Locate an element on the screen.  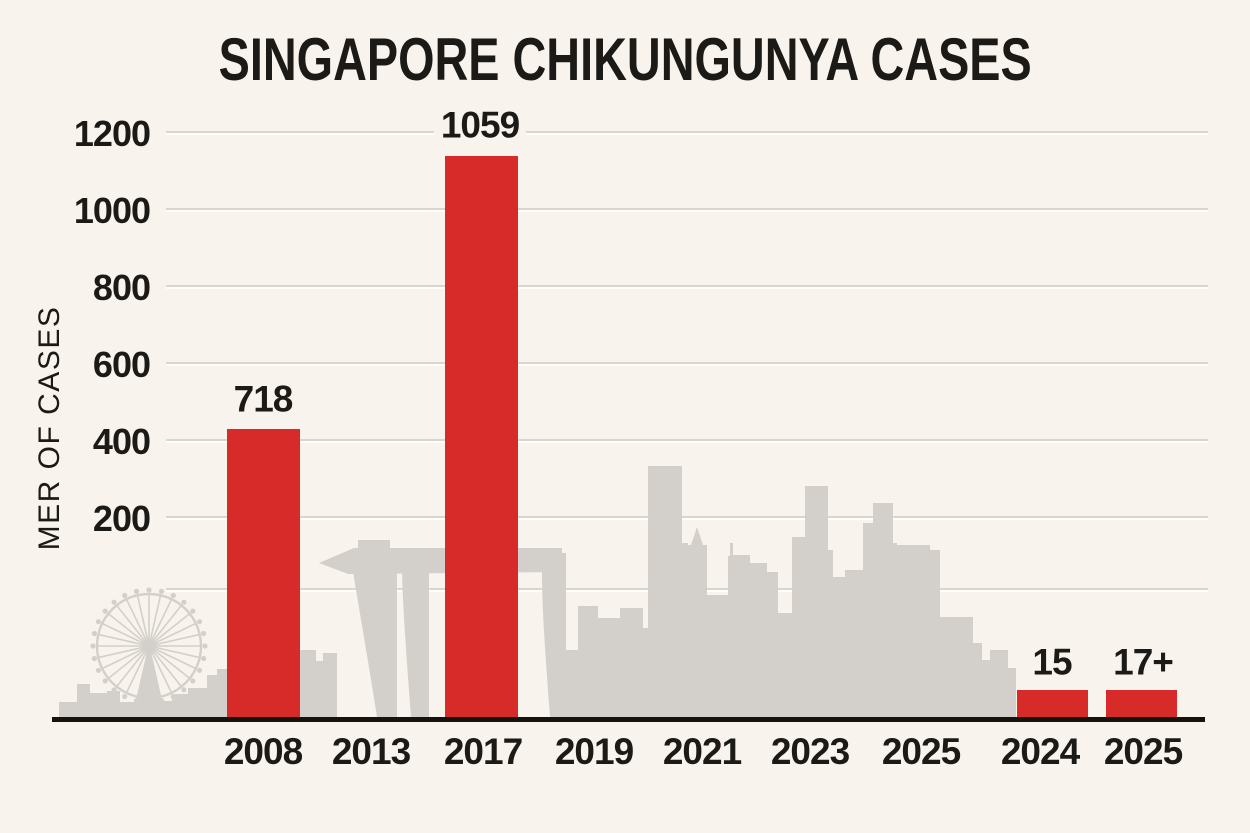
y-tick-label: 1200 is located at coordinates (112, 133).